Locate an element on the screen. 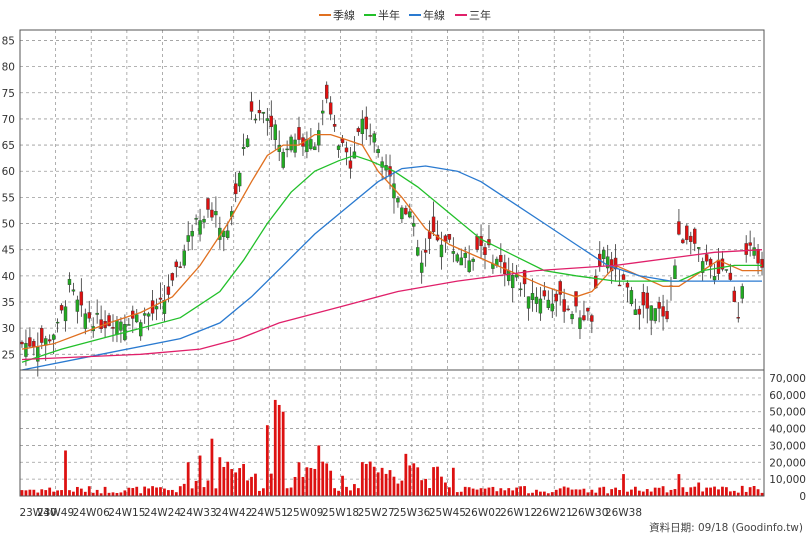  price-tick-label: 35 is located at coordinates (8, 303).